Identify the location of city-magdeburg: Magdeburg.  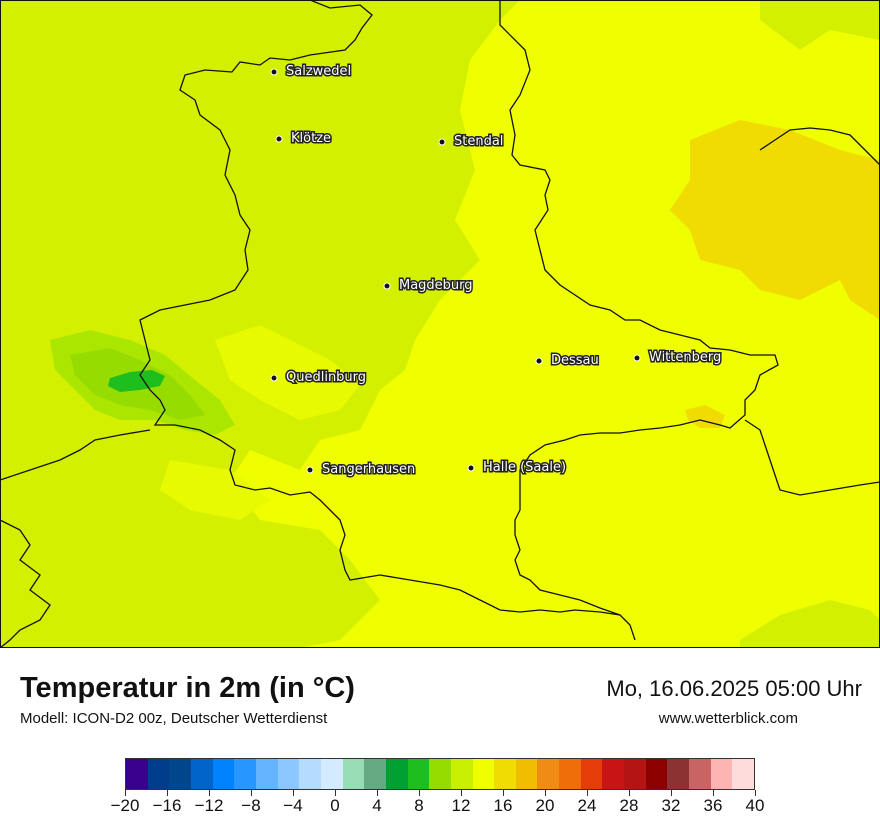
(428, 286).